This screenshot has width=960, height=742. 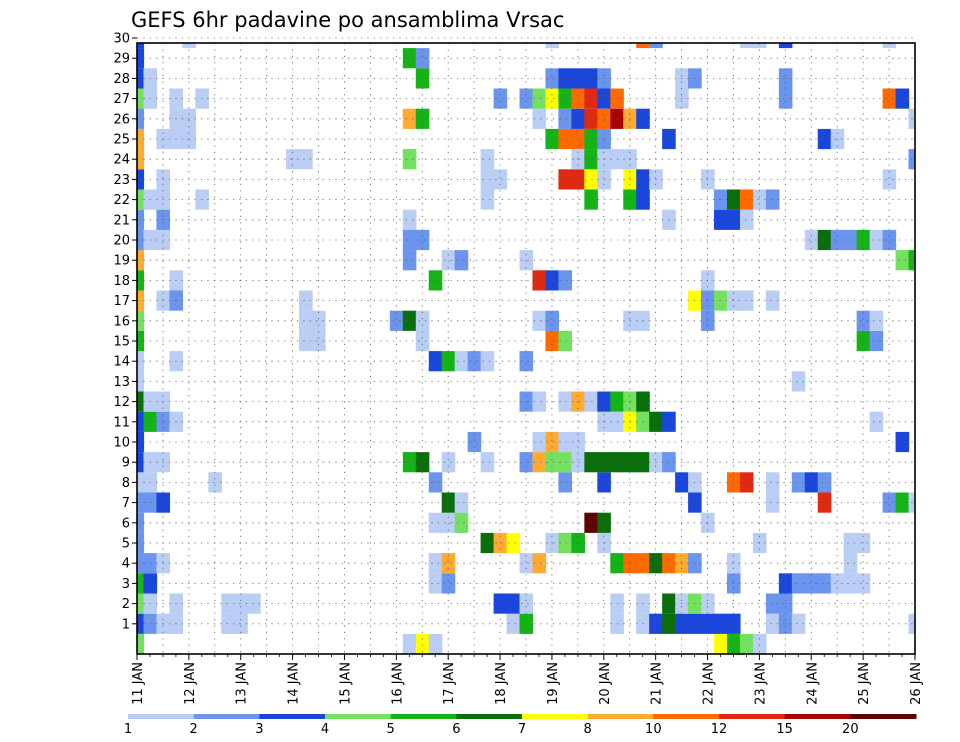 What do you see at coordinates (121, 443) in the screenshot?
I see `y-tick-label: 10` at bounding box center [121, 443].